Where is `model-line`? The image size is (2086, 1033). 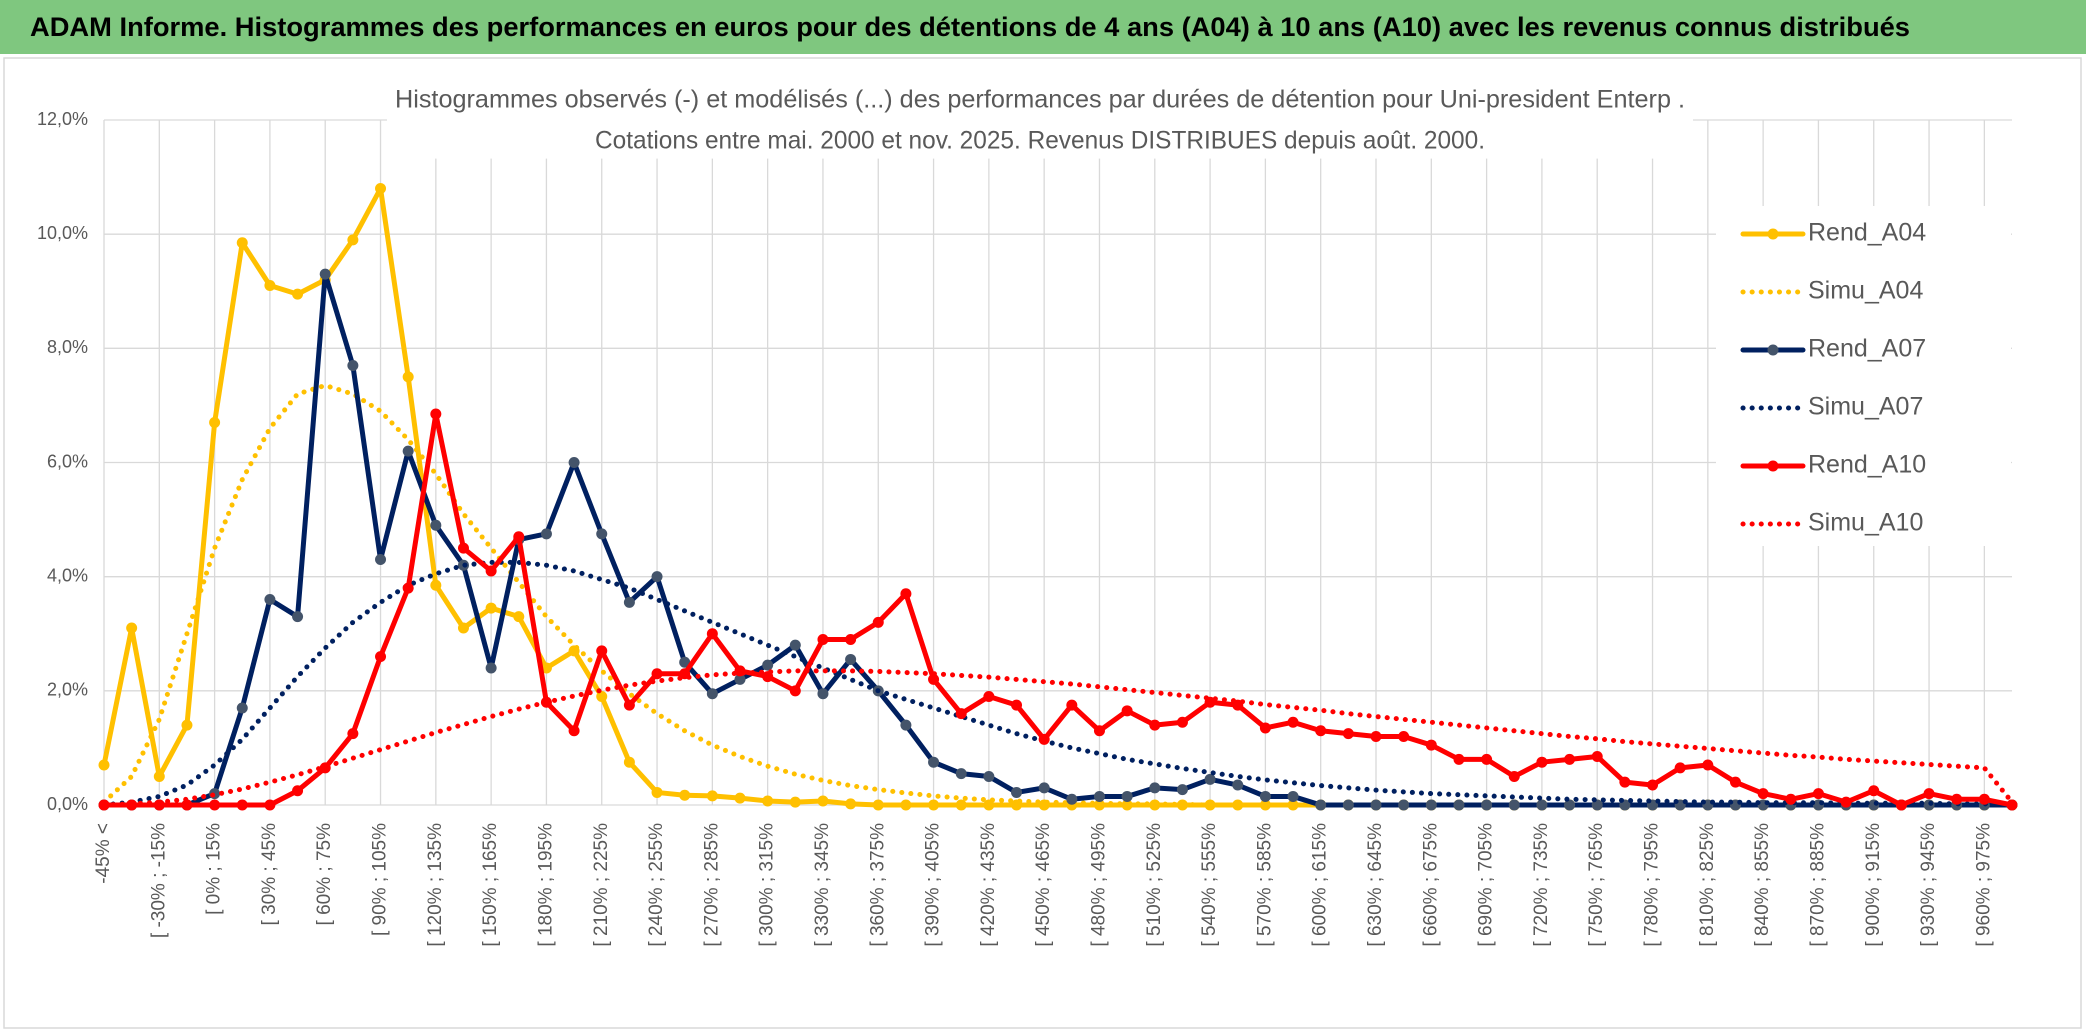
model-line is located at coordinates (1058, 738).